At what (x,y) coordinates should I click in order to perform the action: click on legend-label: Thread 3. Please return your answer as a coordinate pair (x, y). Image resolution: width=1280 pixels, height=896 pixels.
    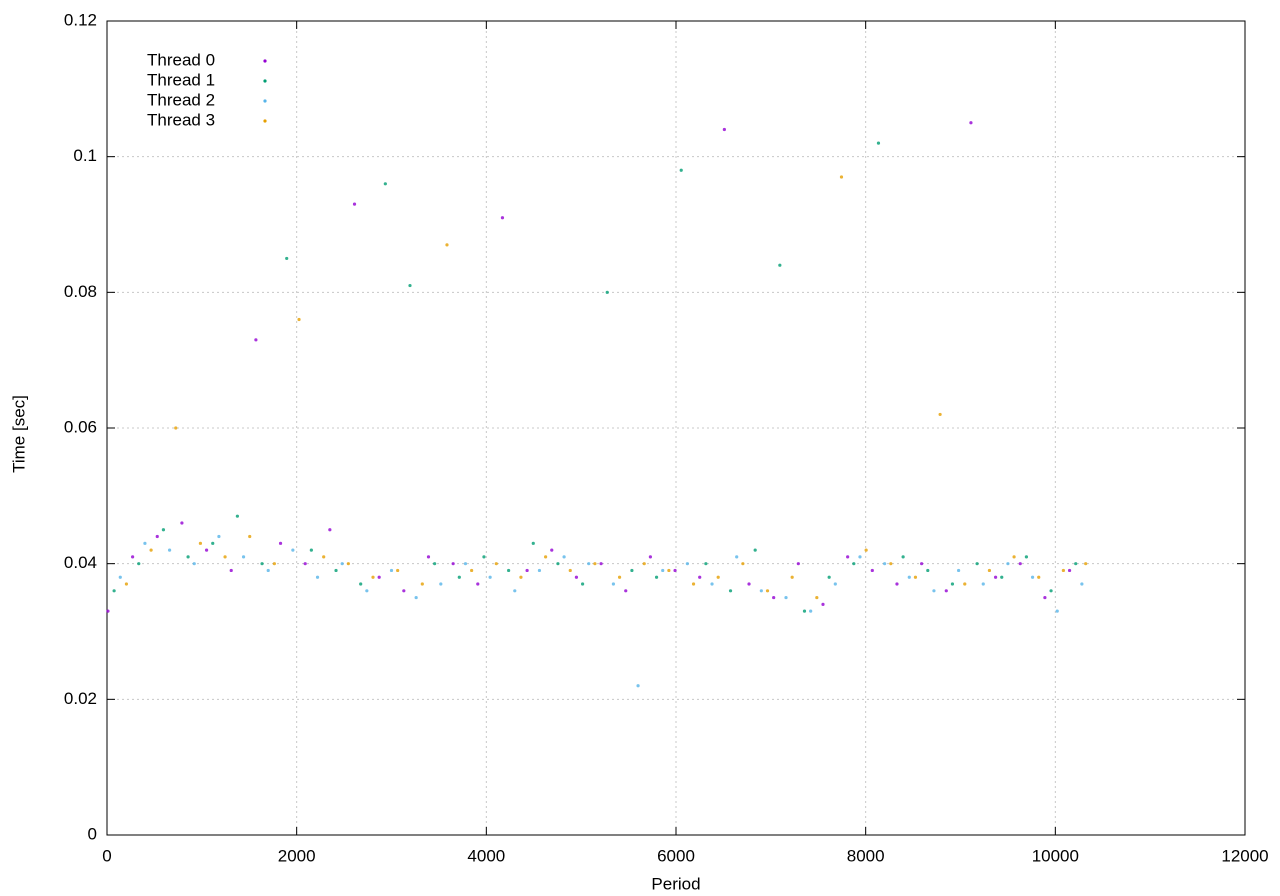
    Looking at the image, I should click on (181, 119).